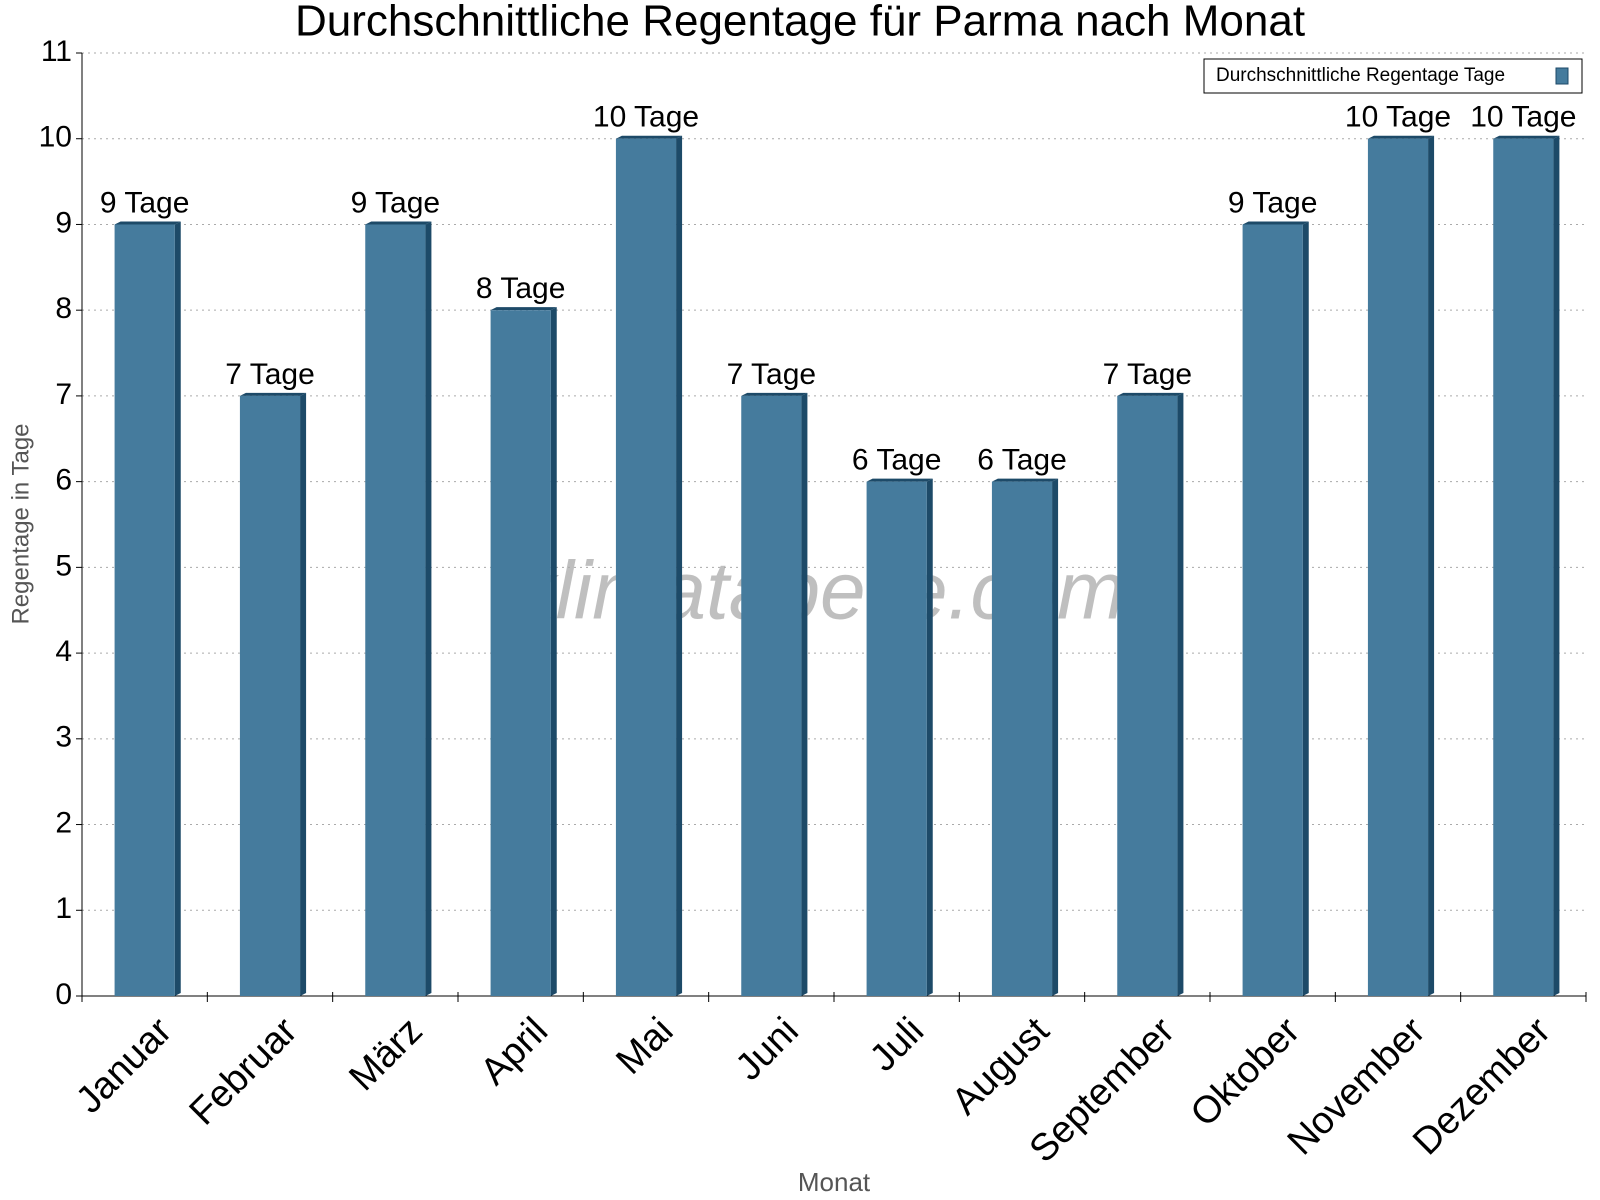  What do you see at coordinates (56, 51) in the screenshot?
I see `y-tick-label: 11` at bounding box center [56, 51].